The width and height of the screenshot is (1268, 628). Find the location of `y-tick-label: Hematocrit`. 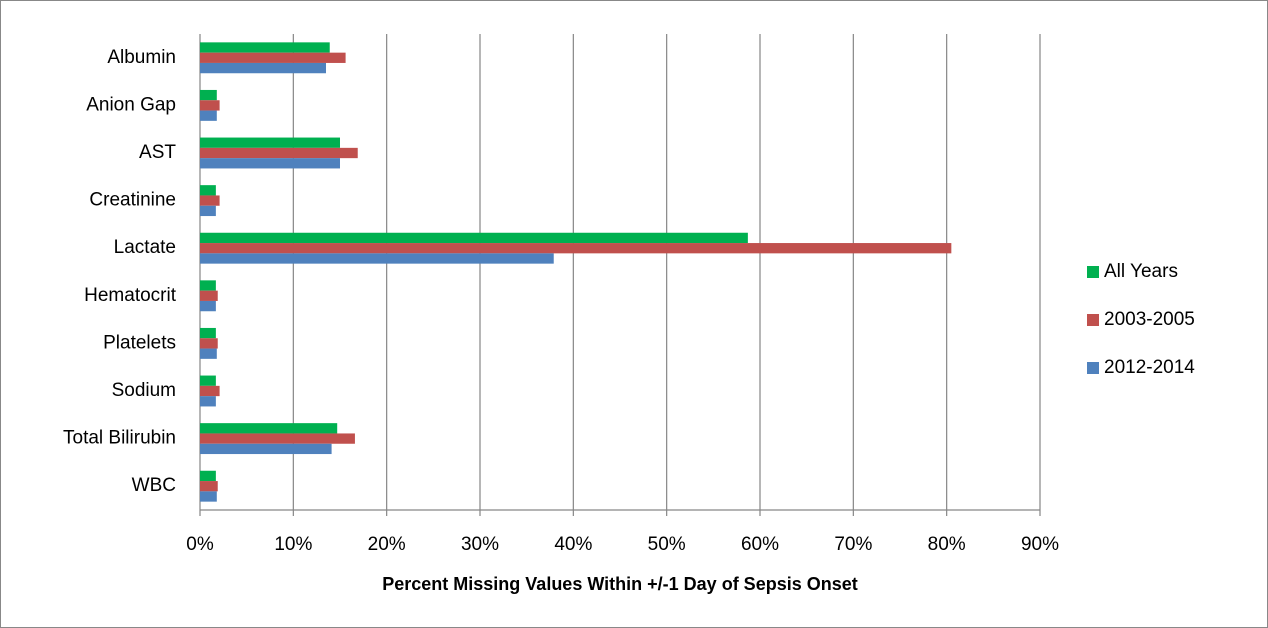

y-tick-label: Hematocrit is located at coordinates (130, 295).